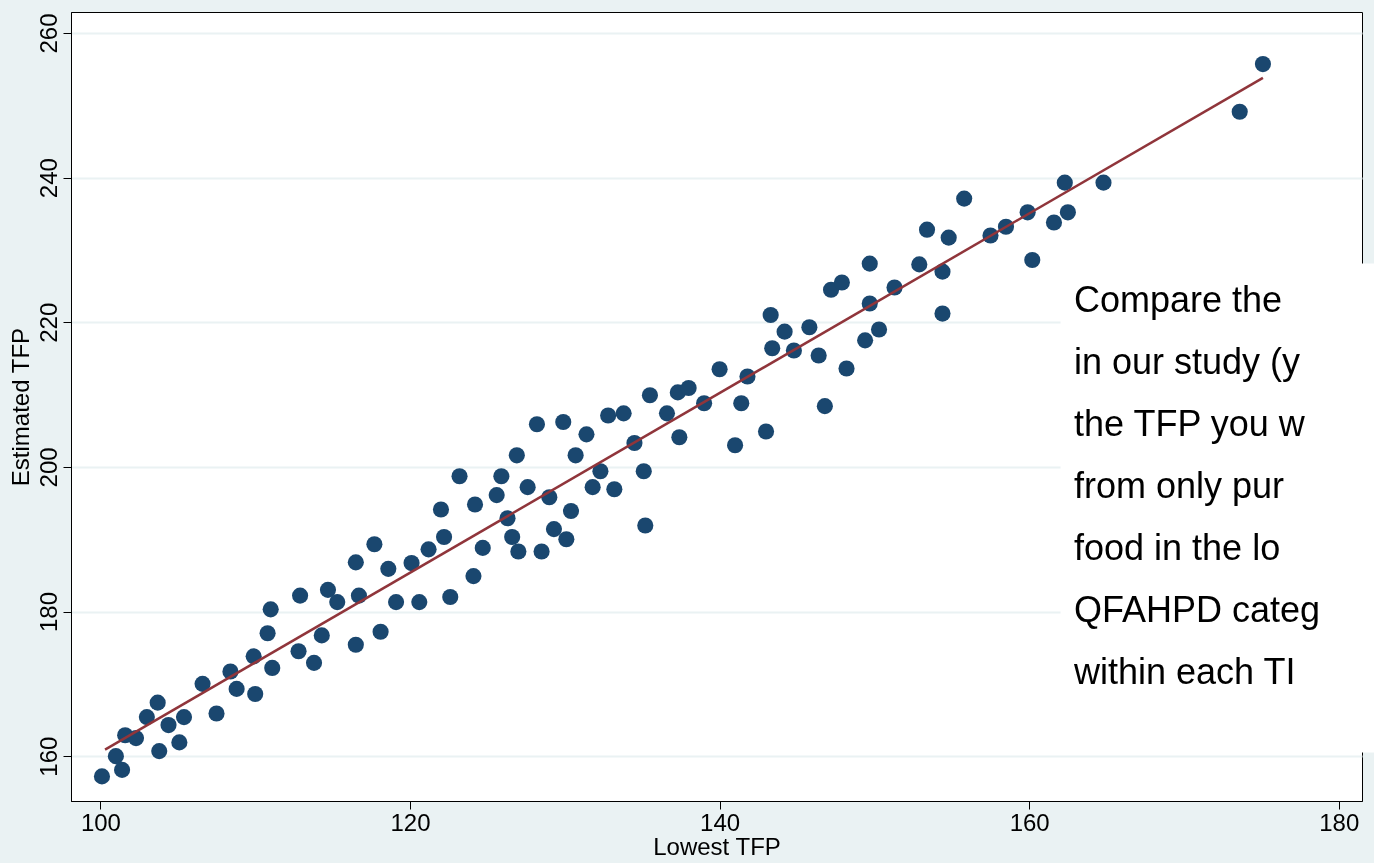 The height and width of the screenshot is (863, 1374). I want to click on y-tick-label: 220, so click(48, 322).